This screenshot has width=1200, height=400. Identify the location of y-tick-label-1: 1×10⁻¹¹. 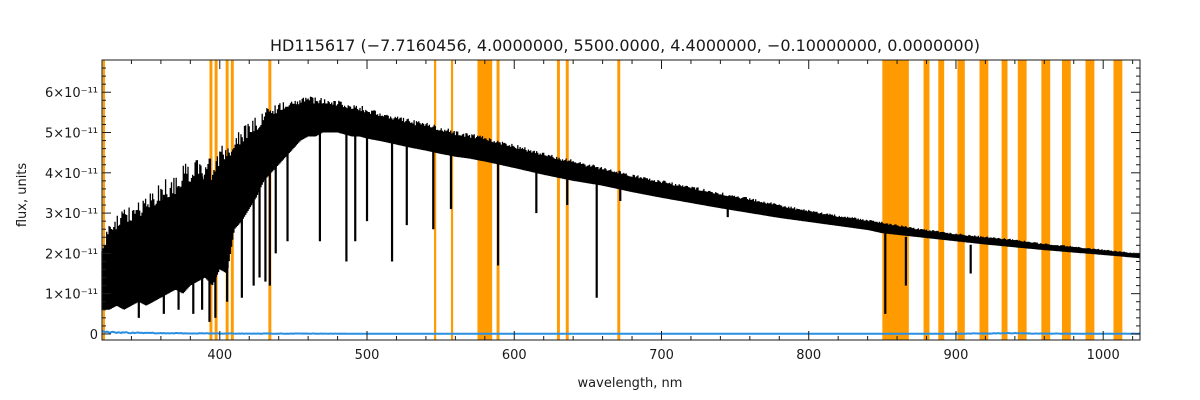
(71, 295).